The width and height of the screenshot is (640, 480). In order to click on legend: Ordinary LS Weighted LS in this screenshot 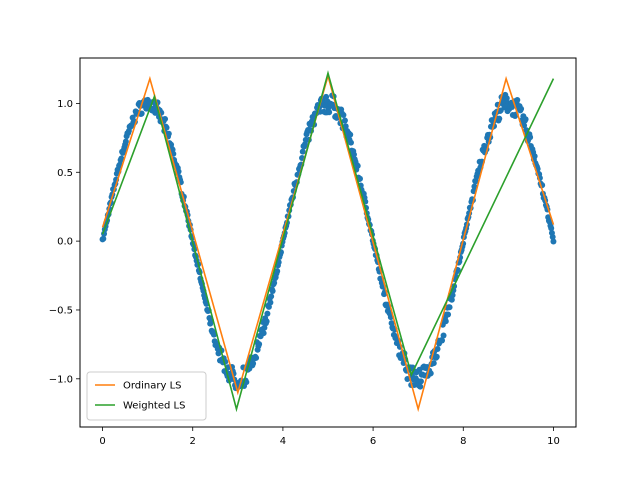, I will do `click(146, 396)`.